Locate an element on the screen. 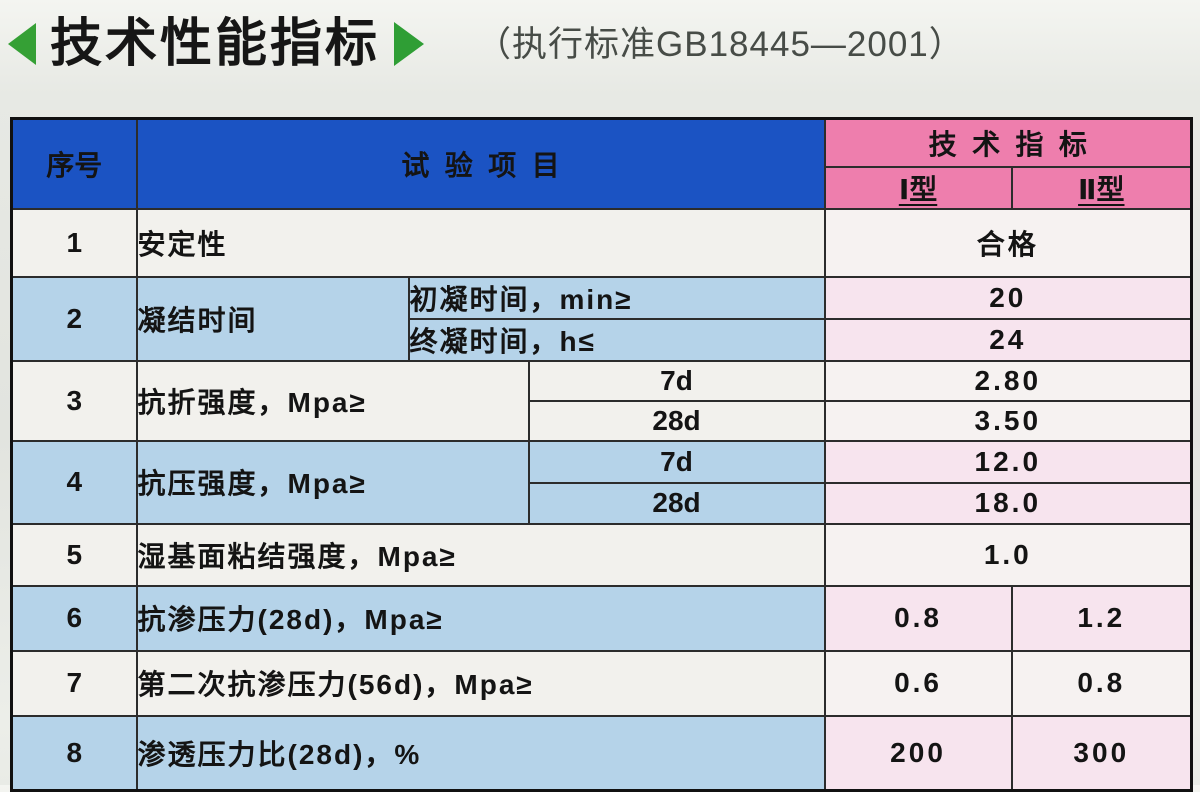 This screenshot has width=1200, height=792. test-item-cell: 抗渗压力(28d)，Mpa≥ is located at coordinates (480, 618).